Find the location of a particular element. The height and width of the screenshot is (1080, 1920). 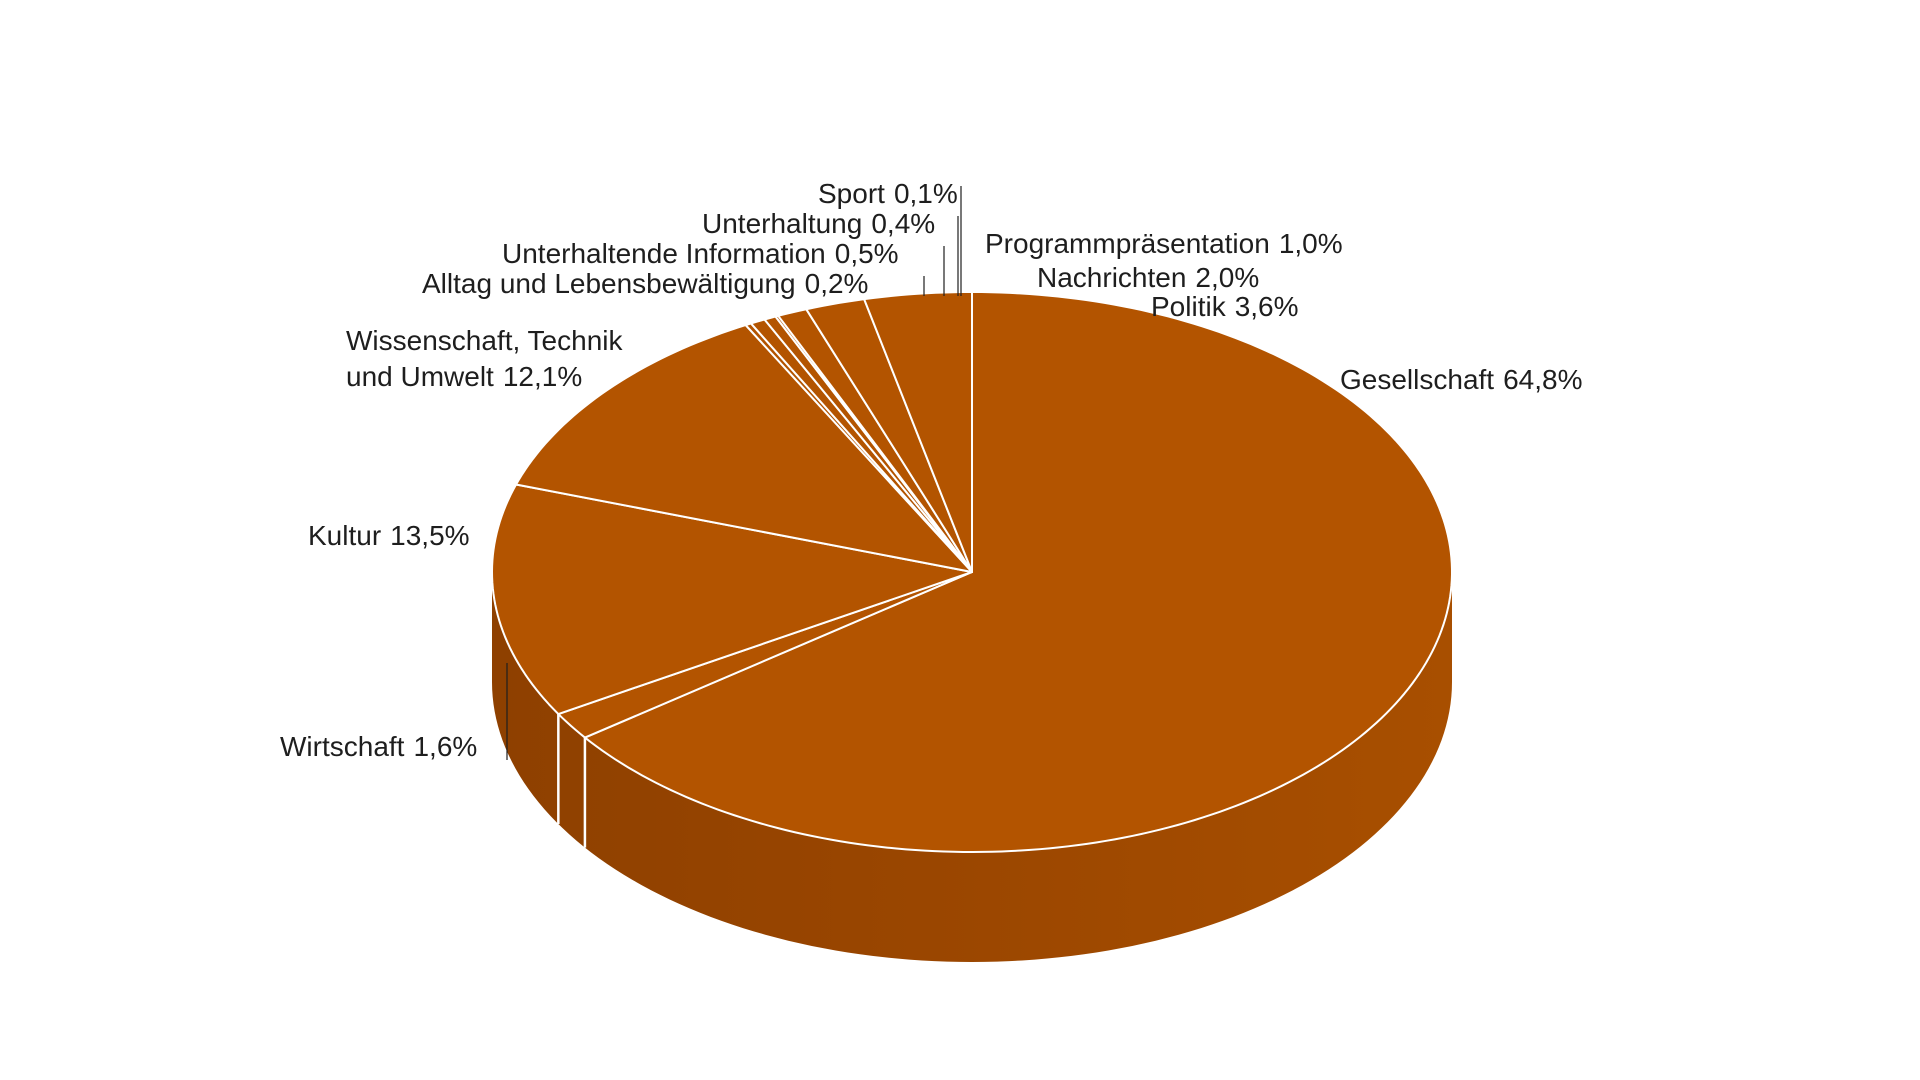

slice-label-line: Unterhaltung 0,4% is located at coordinates (818, 224).